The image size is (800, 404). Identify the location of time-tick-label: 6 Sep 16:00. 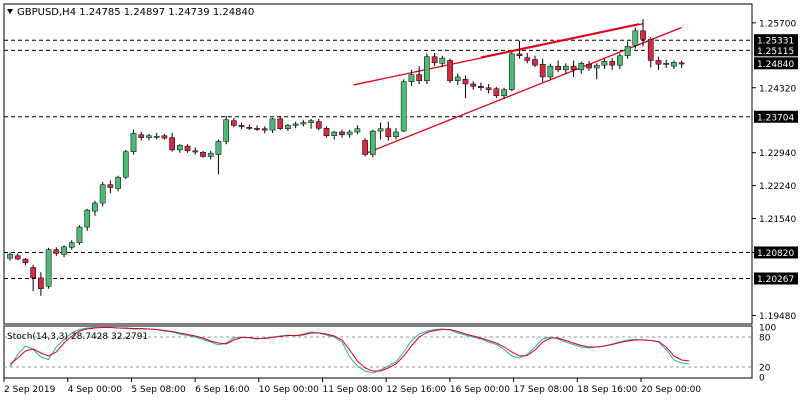
(222, 390).